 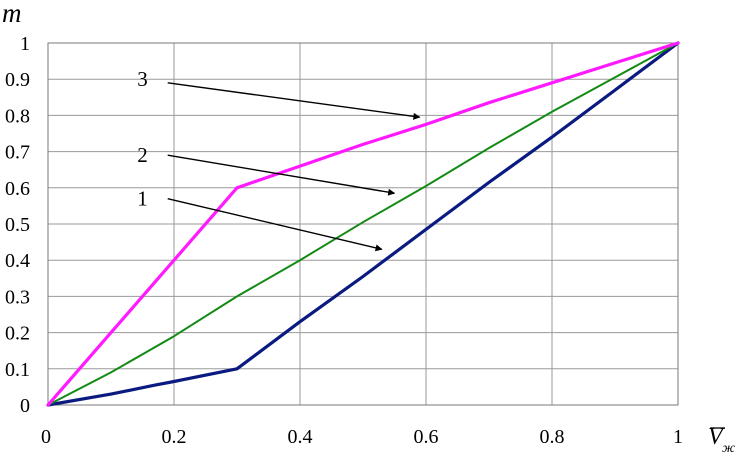 What do you see at coordinates (17, 153) in the screenshot?
I see `y-tick-label: 0.7` at bounding box center [17, 153].